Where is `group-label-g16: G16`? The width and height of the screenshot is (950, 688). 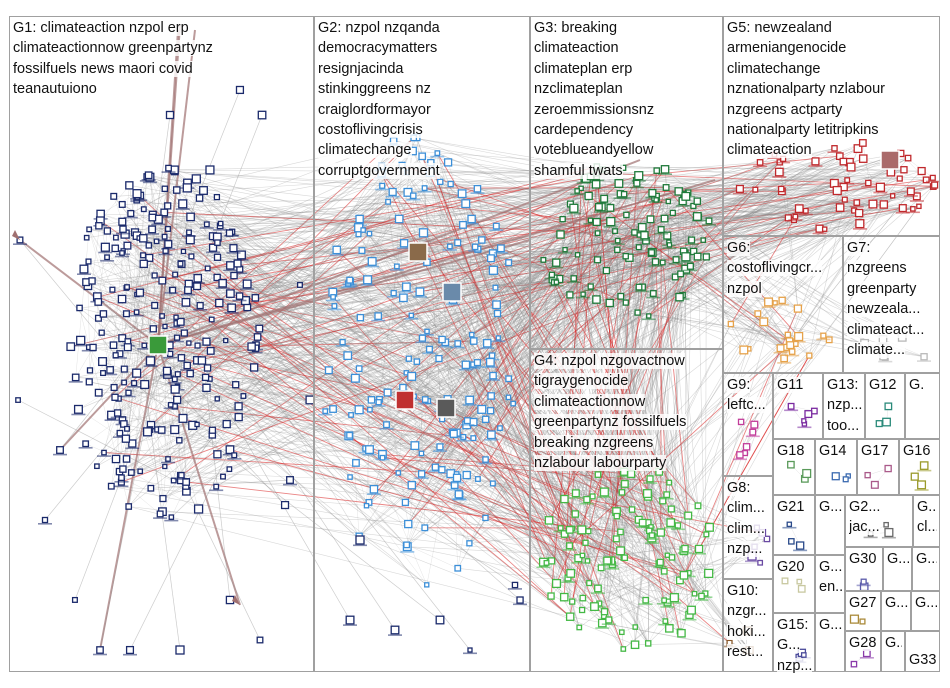 group-label-g16: G16 is located at coordinates (917, 451).